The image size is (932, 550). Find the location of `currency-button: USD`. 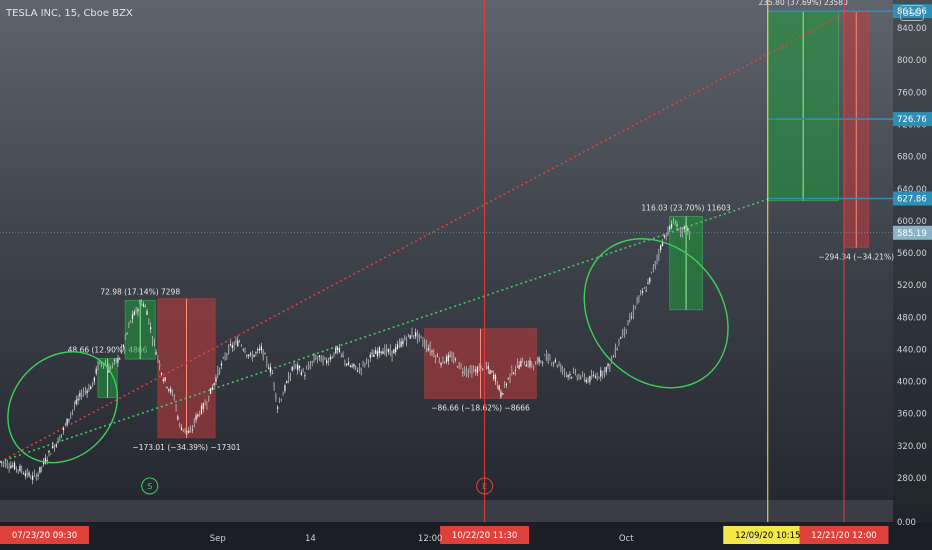

currency-button: USD is located at coordinates (912, 13).